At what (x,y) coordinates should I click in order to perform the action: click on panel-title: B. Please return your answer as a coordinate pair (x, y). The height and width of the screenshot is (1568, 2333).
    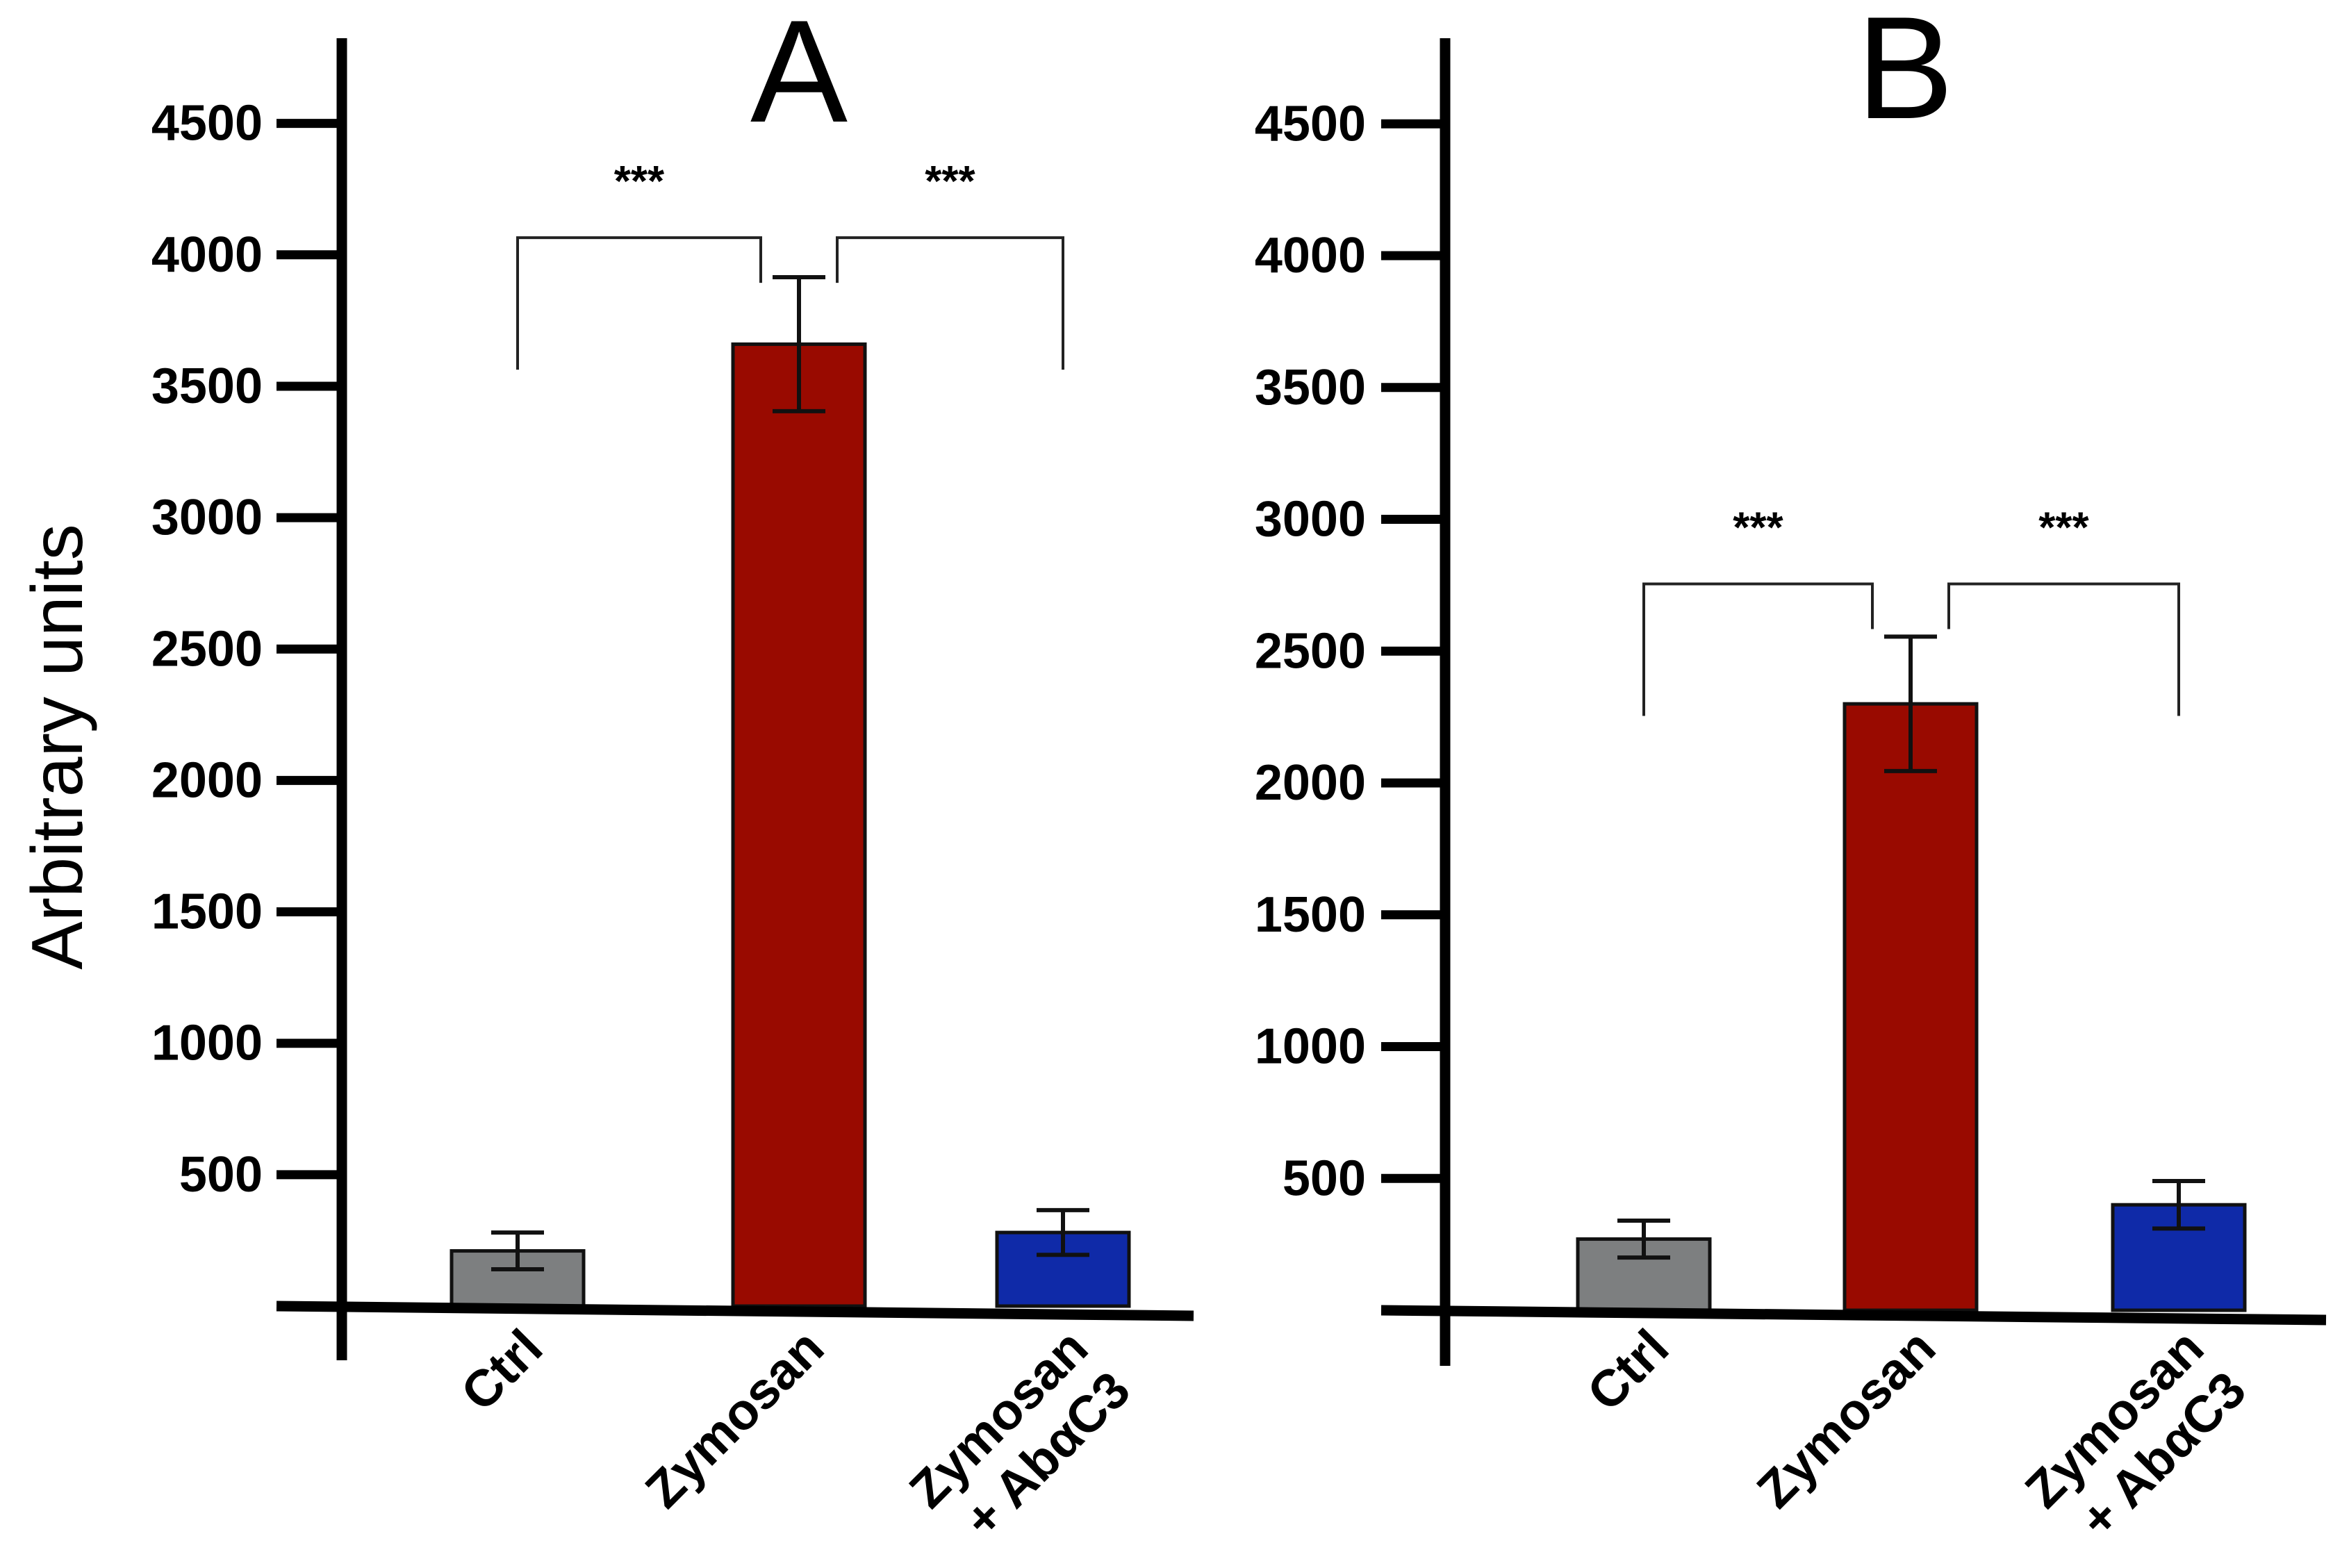
    Looking at the image, I should click on (1905, 74).